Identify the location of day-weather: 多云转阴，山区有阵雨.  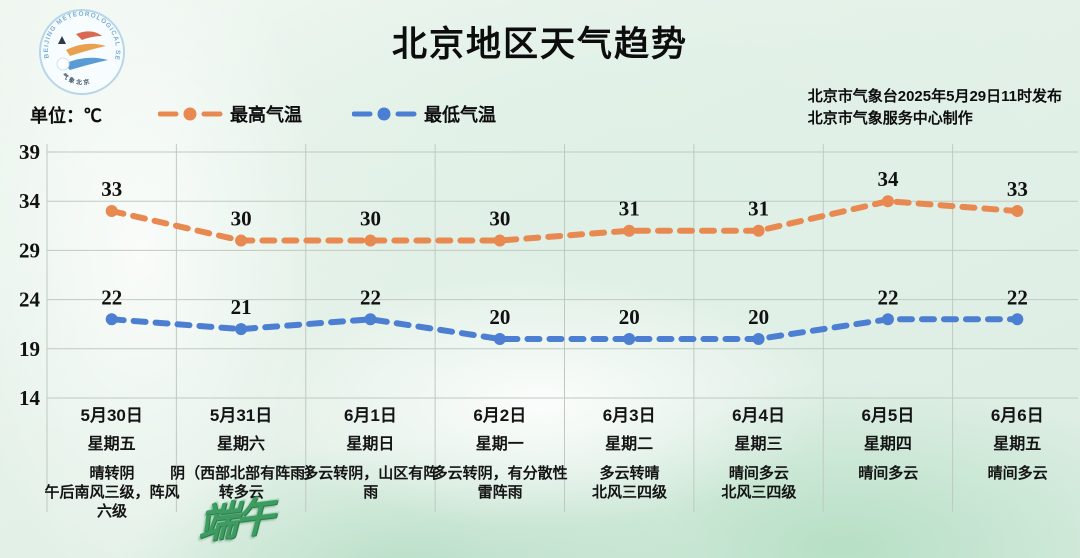
(371, 483).